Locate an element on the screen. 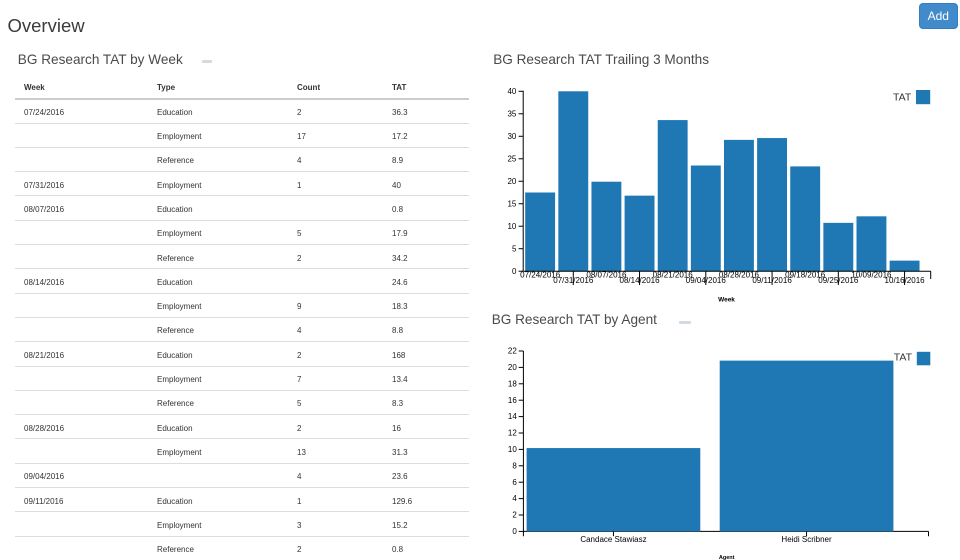 This screenshot has width=960, height=560. svg-text: 25 is located at coordinates (511, 158).